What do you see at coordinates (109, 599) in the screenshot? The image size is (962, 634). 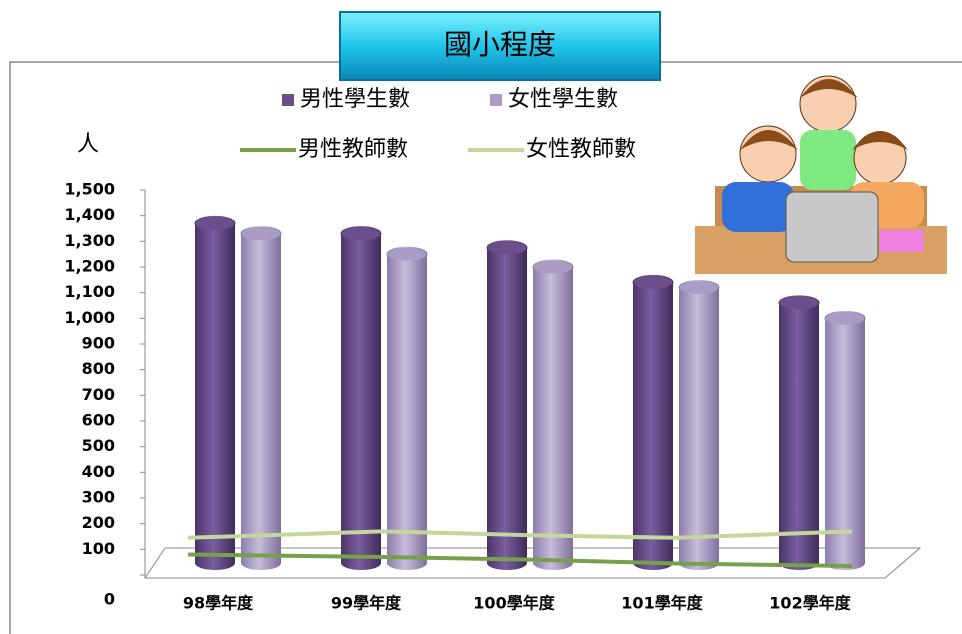 I see `y-tick-label: 0` at bounding box center [109, 599].